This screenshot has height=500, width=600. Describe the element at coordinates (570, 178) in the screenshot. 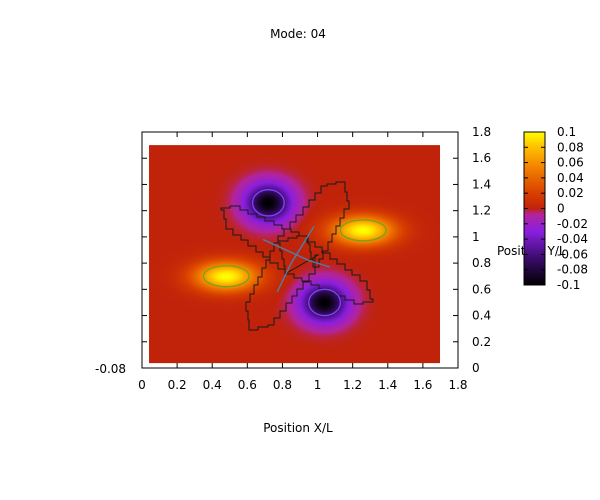

I see `colorbar-tick-label: 0.04` at that location.